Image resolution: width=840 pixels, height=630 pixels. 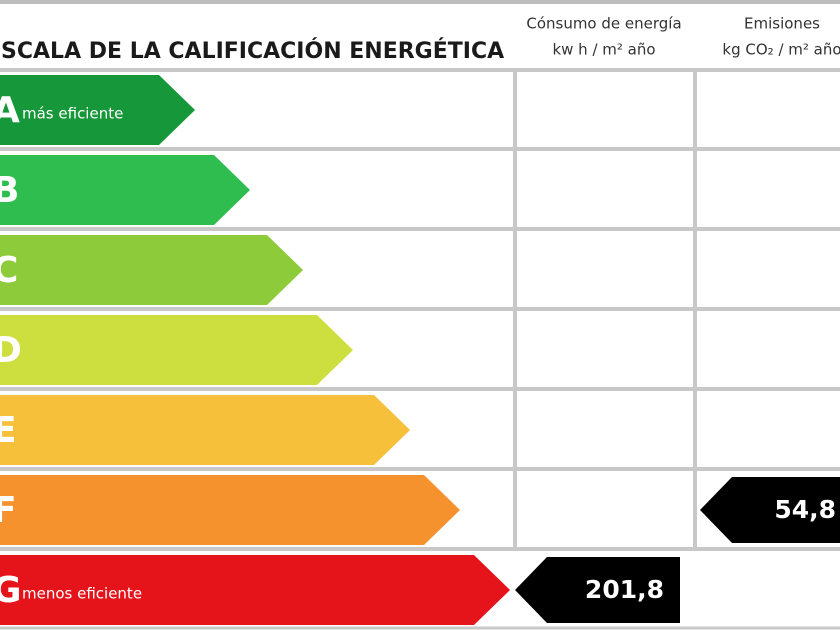 I want to click on column-header: Emisiones, so click(x=782, y=24).